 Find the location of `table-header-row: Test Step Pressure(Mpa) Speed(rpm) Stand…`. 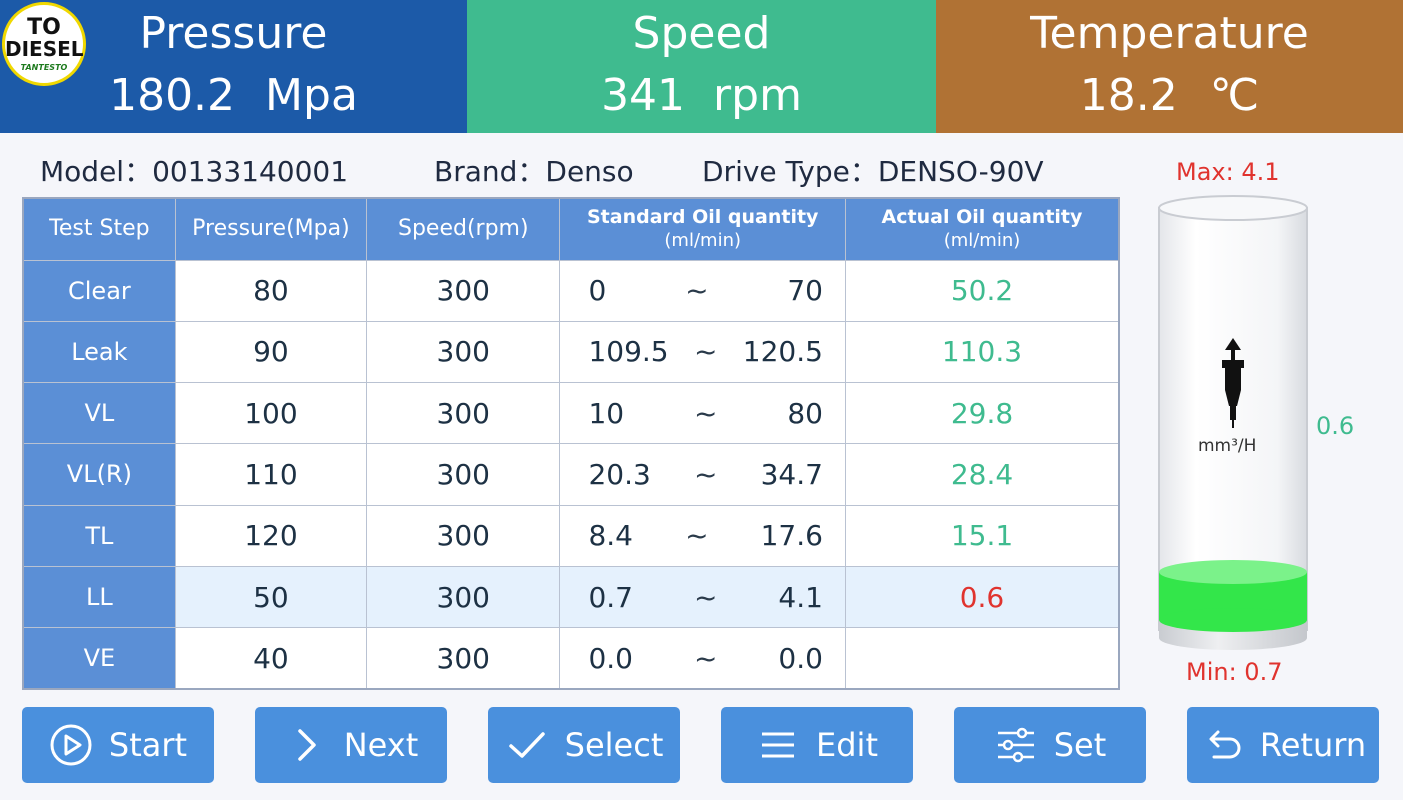

table-header-row: Test Step Pressure(Mpa) Speed(rpm) Stand… is located at coordinates (571, 229).